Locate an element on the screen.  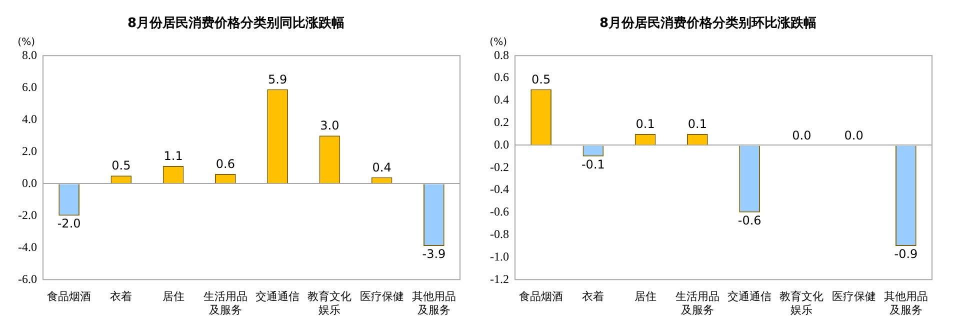
y-tick-label: 8.0 is located at coordinates (29, 55).